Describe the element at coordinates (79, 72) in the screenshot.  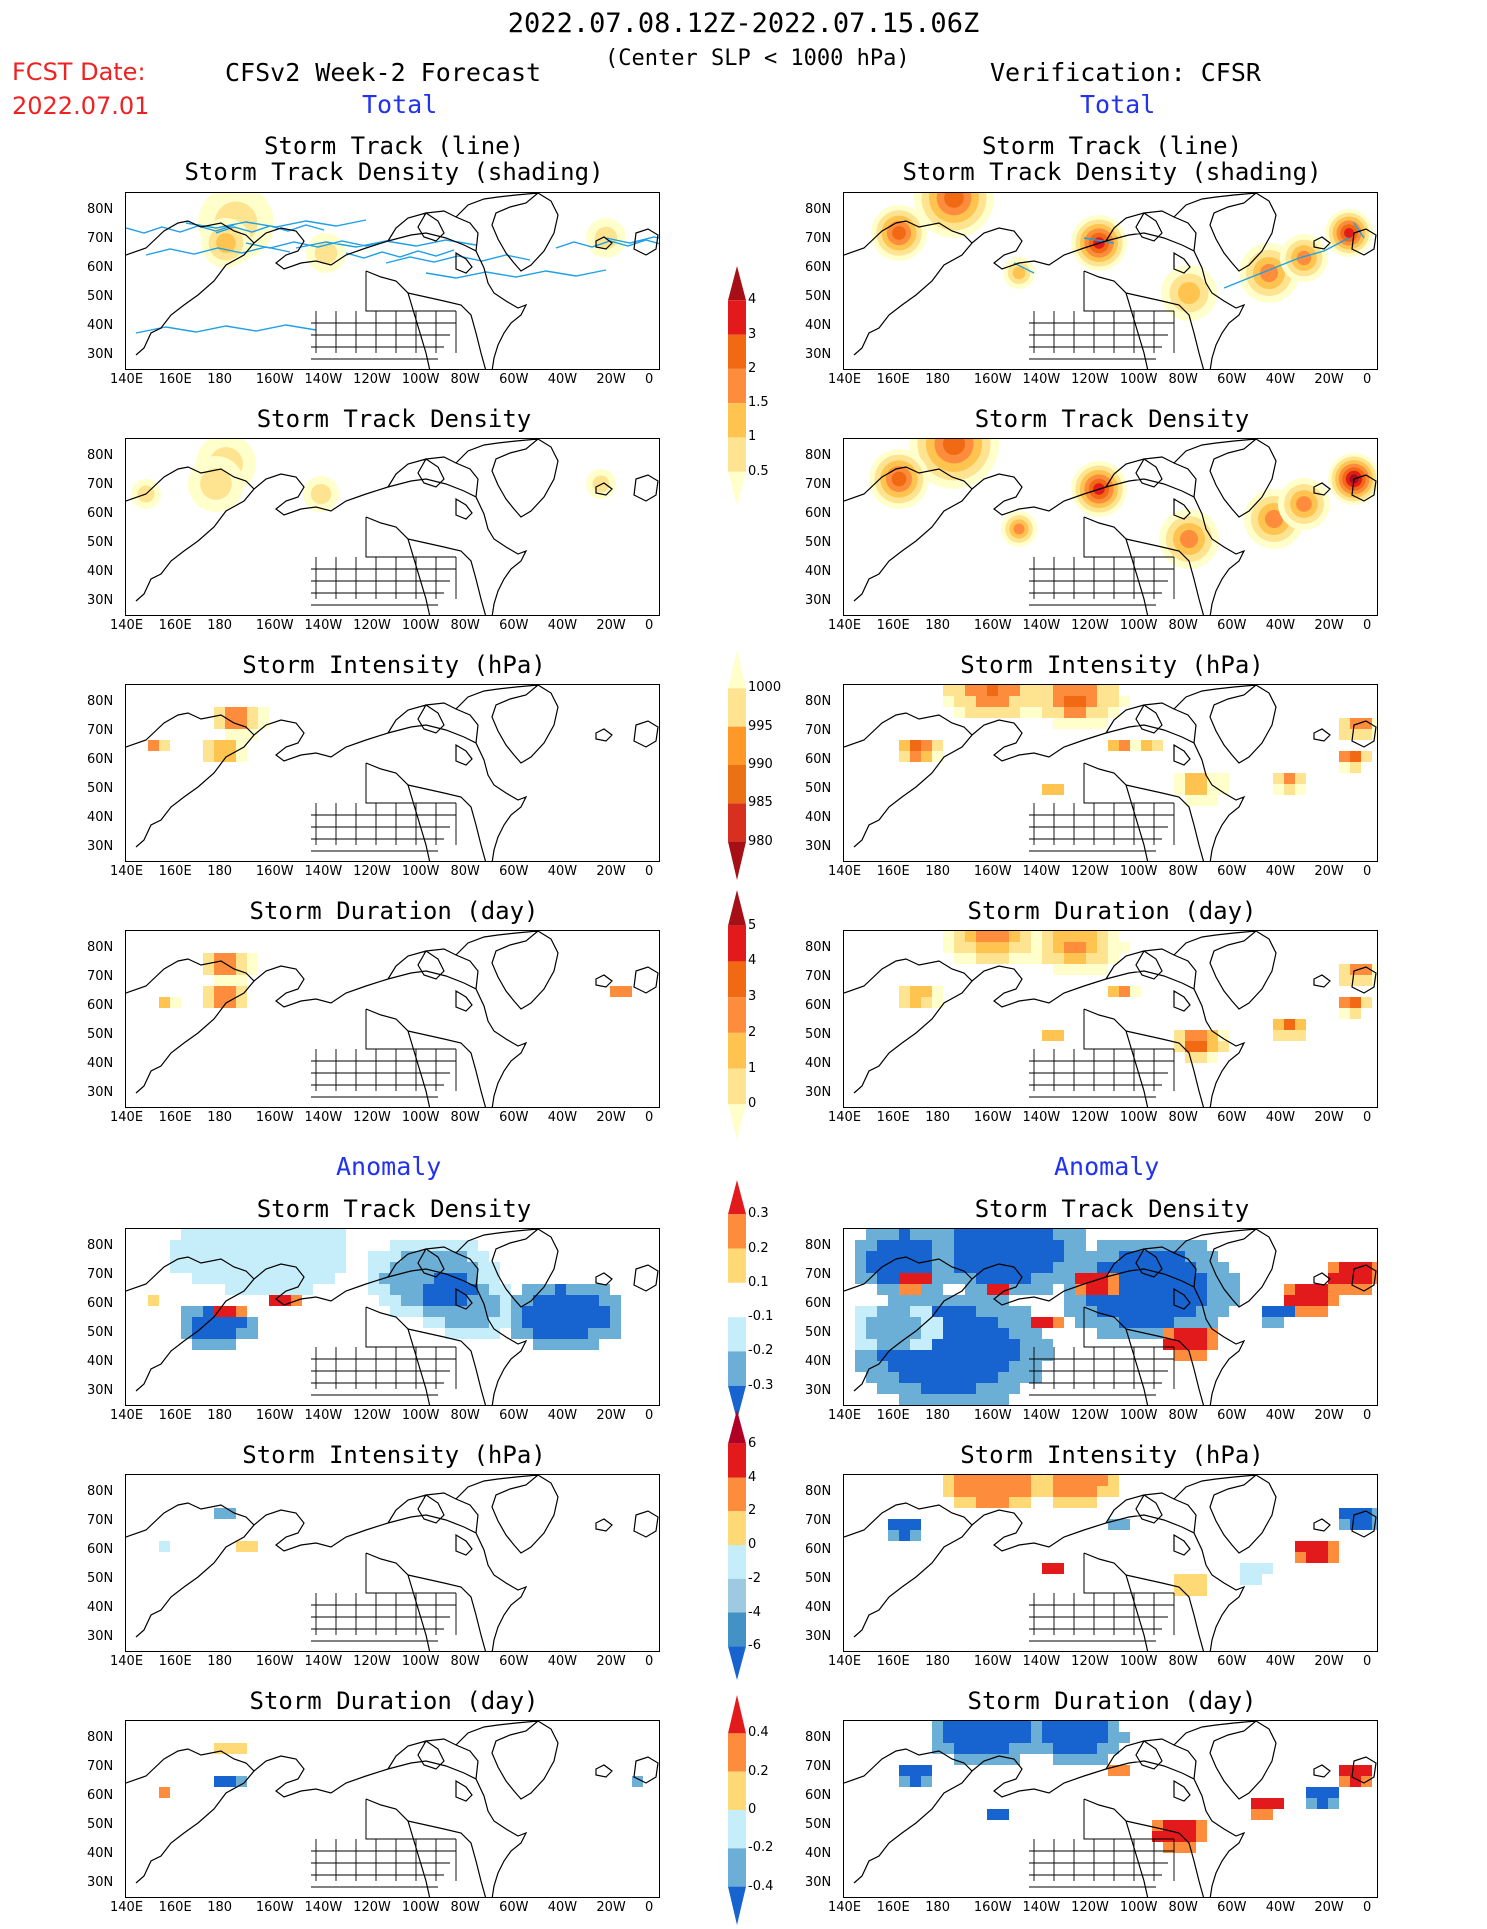
I see `fcst-label: FCST Date:` at that location.